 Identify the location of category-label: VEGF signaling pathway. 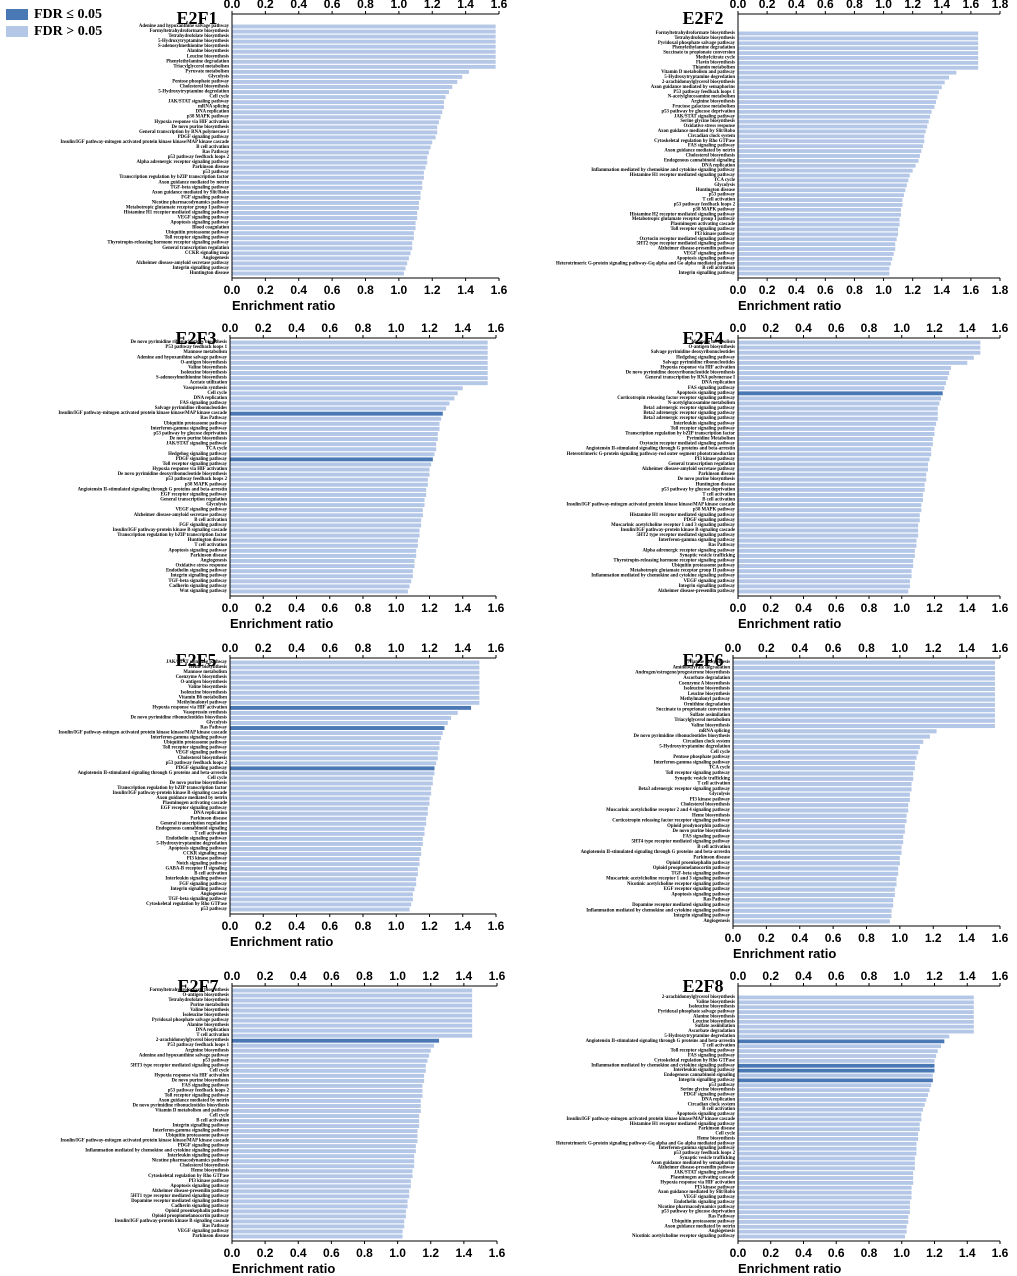
(203, 218).